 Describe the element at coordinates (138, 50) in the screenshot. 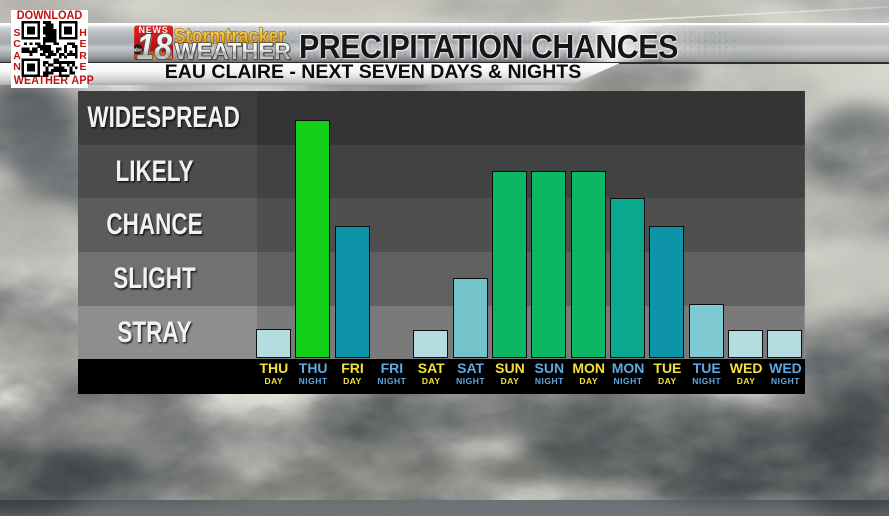

I see `svg-text: abc` at that location.